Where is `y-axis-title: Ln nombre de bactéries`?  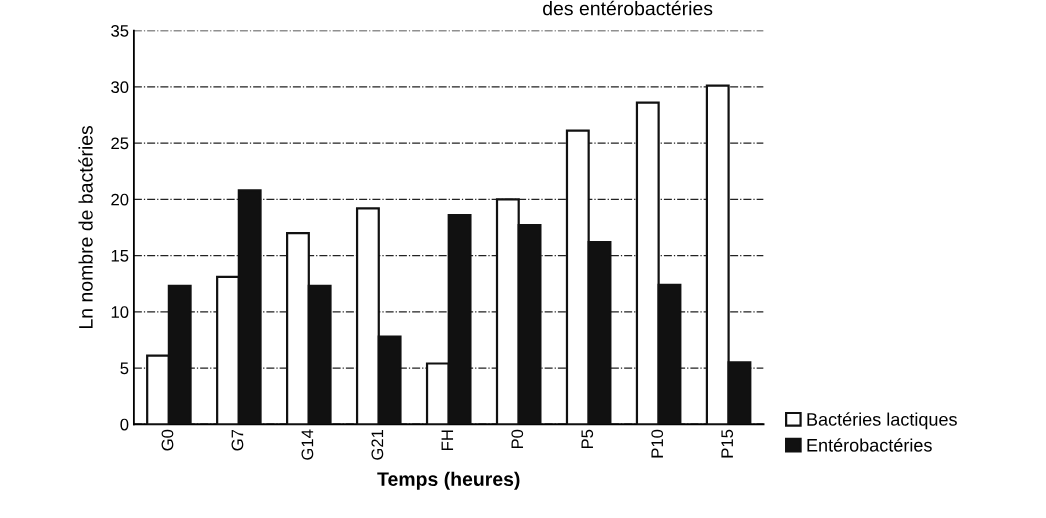 y-axis-title: Ln nombre de bactéries is located at coordinates (85, 226).